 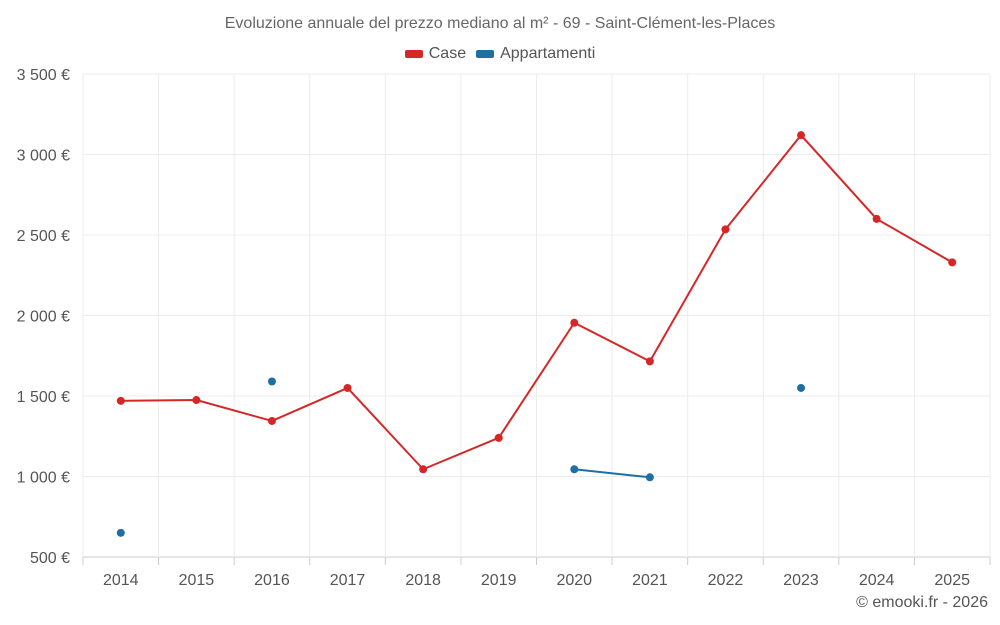 What do you see at coordinates (50, 558) in the screenshot?
I see `y-tick-label: 500 €` at bounding box center [50, 558].